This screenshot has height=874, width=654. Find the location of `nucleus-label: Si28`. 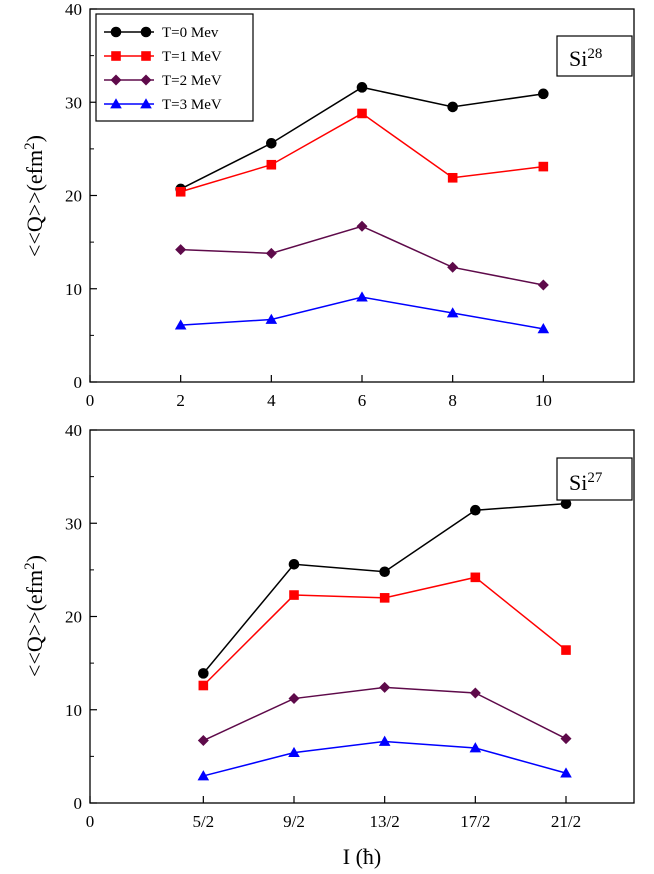

nucleus-label: Si28 is located at coordinates (594, 56).